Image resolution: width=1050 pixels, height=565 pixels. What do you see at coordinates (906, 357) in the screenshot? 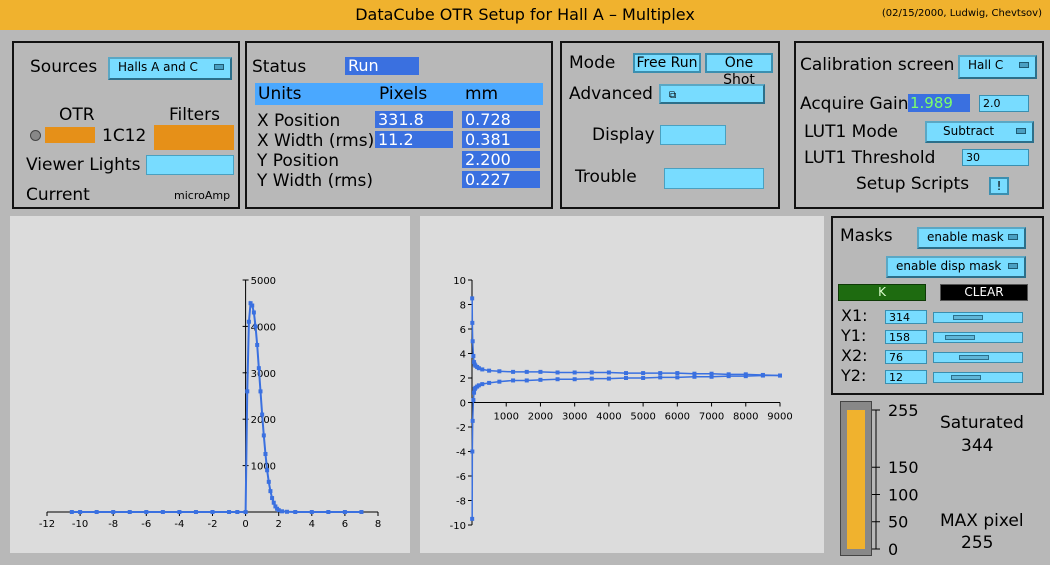
I see `mask-field-entry: 76` at bounding box center [906, 357].